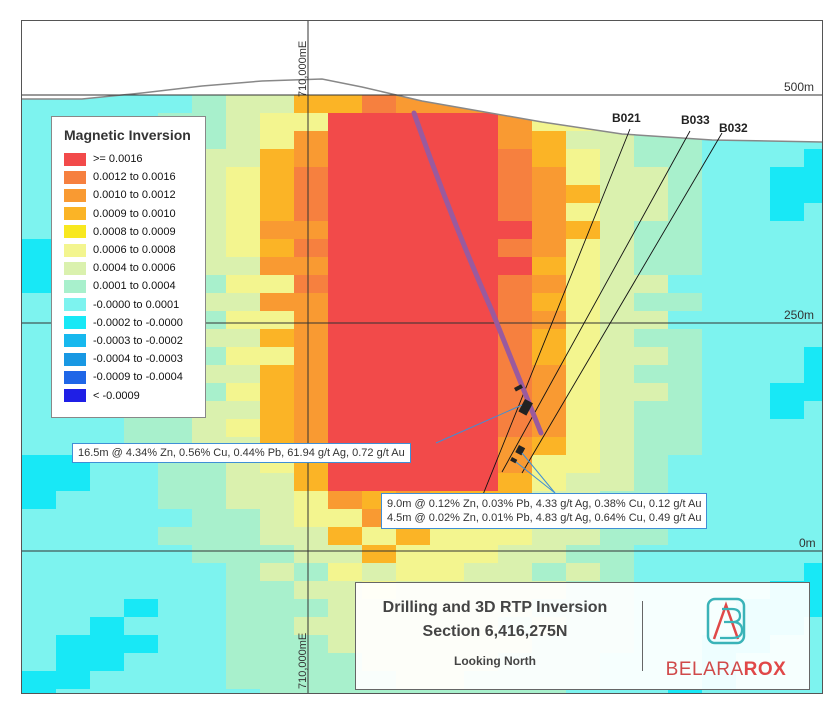  I want to click on legend-label: 0.0008 to 0.0009, so click(134, 231).